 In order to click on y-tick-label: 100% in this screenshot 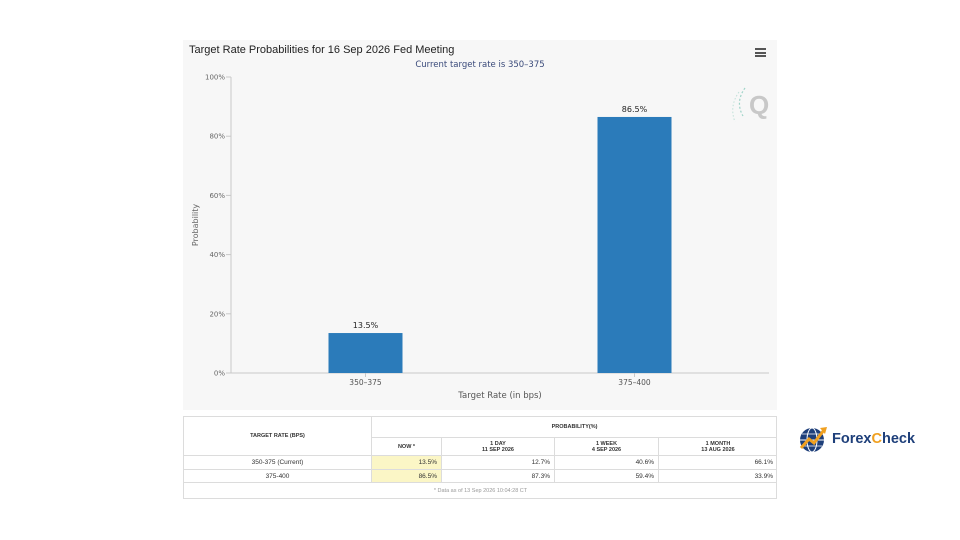, I will do `click(215, 78)`.